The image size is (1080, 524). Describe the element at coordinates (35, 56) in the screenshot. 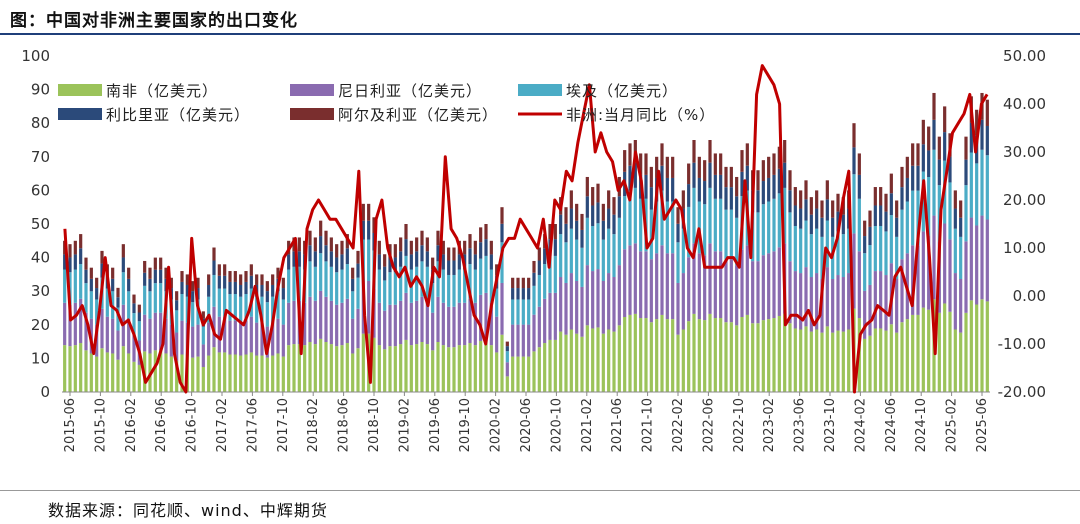

I see `y-left-tick-label: 100` at that location.